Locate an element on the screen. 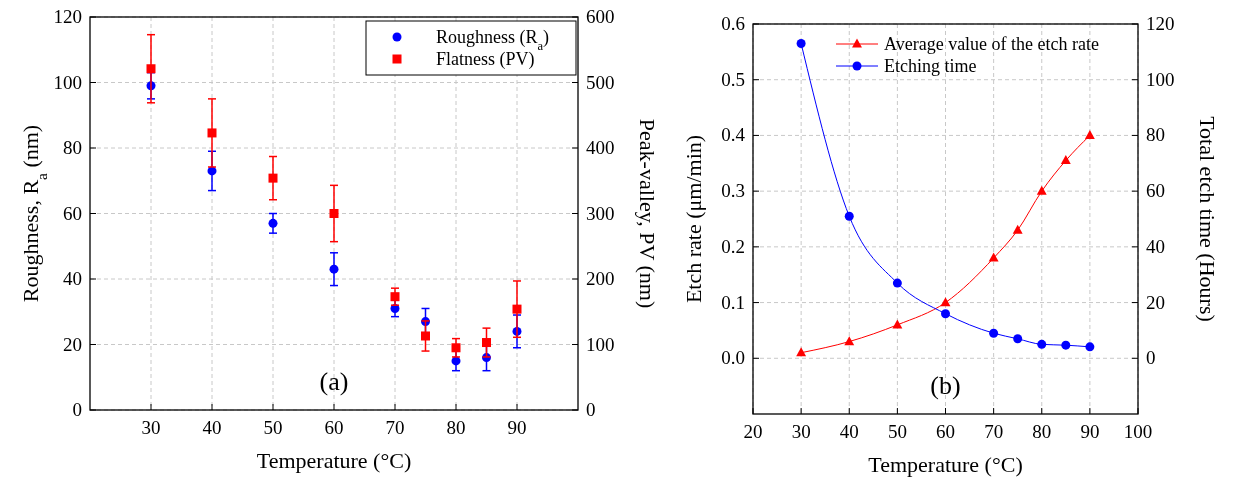 This screenshot has height=485, width=1233. y2-tick-label: 60 is located at coordinates (1155, 191).